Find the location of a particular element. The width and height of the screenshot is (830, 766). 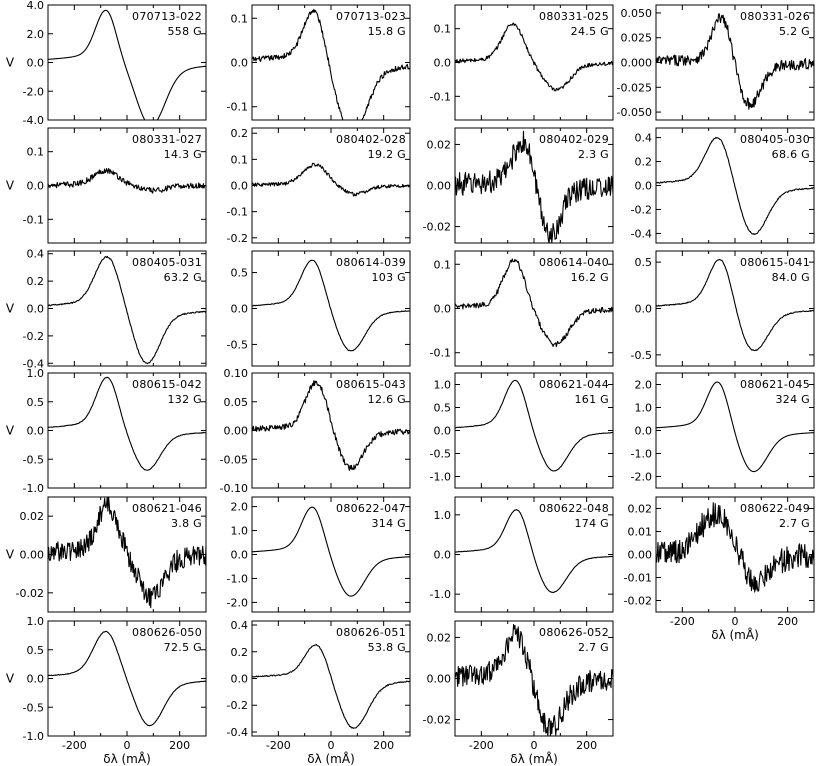

panel-id-label: 080626-051 is located at coordinates (371, 632).